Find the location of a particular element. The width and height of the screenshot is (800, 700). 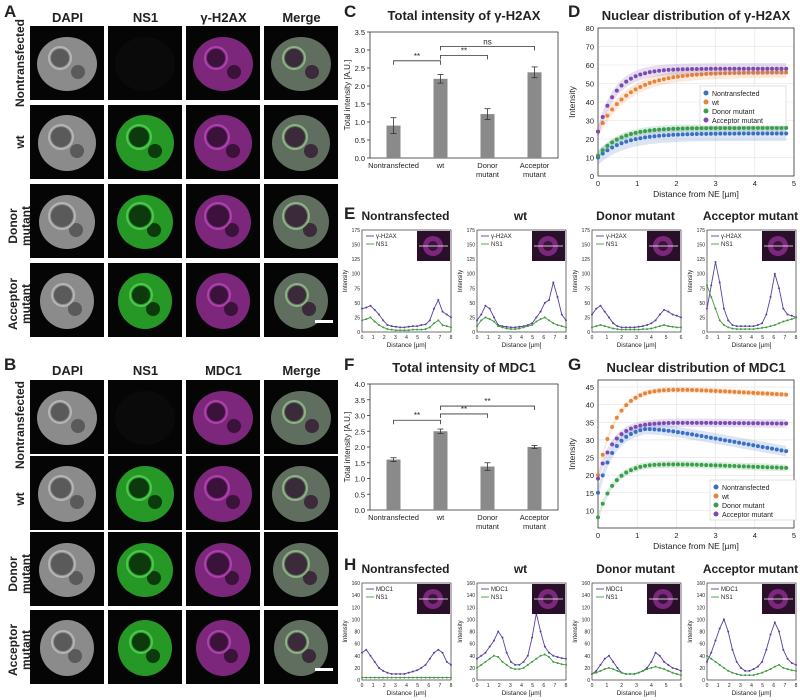

x-tick-label: wt is located at coordinates (440, 165).